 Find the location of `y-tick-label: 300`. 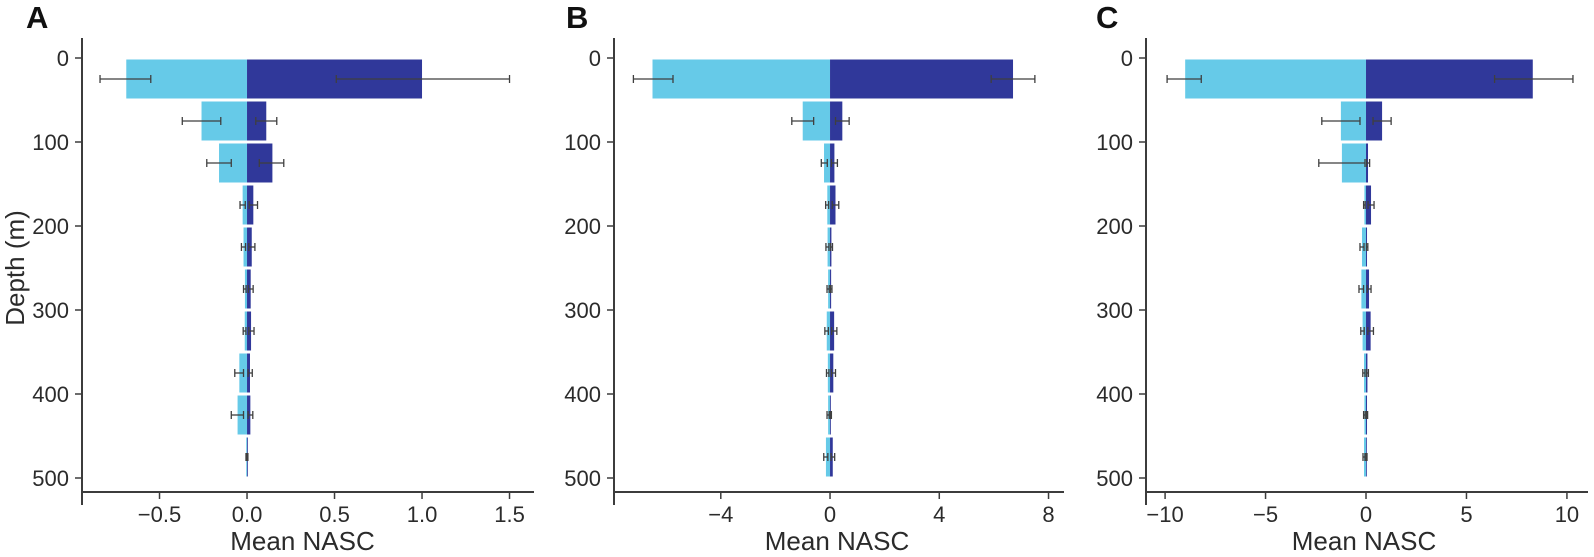

y-tick-label: 300 is located at coordinates (582, 310).